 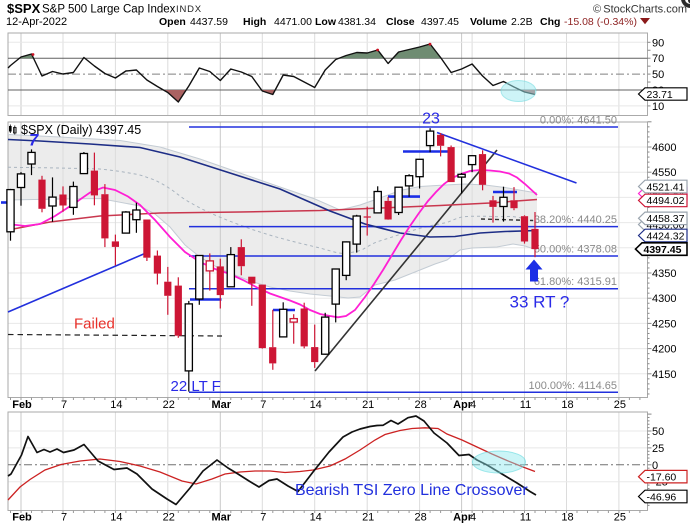 I want to click on svg-text: 61.80%: 4315.91, so click(x=575, y=282).